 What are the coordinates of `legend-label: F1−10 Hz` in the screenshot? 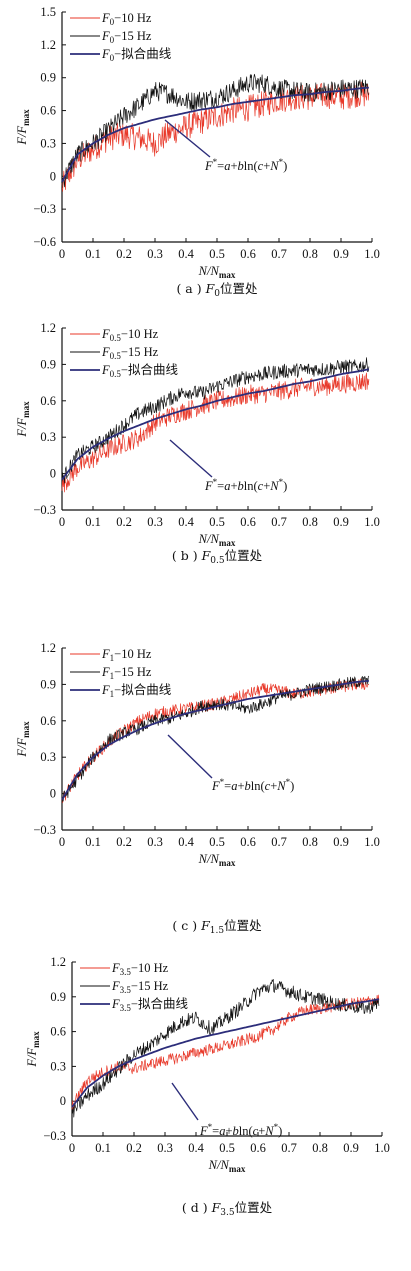 It's located at (126, 655).